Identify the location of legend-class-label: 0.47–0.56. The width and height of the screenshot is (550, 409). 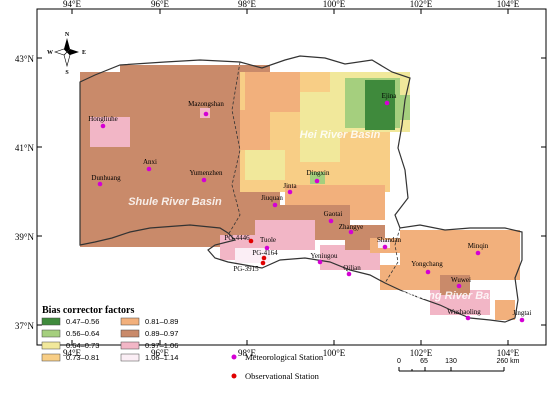
(82, 321).